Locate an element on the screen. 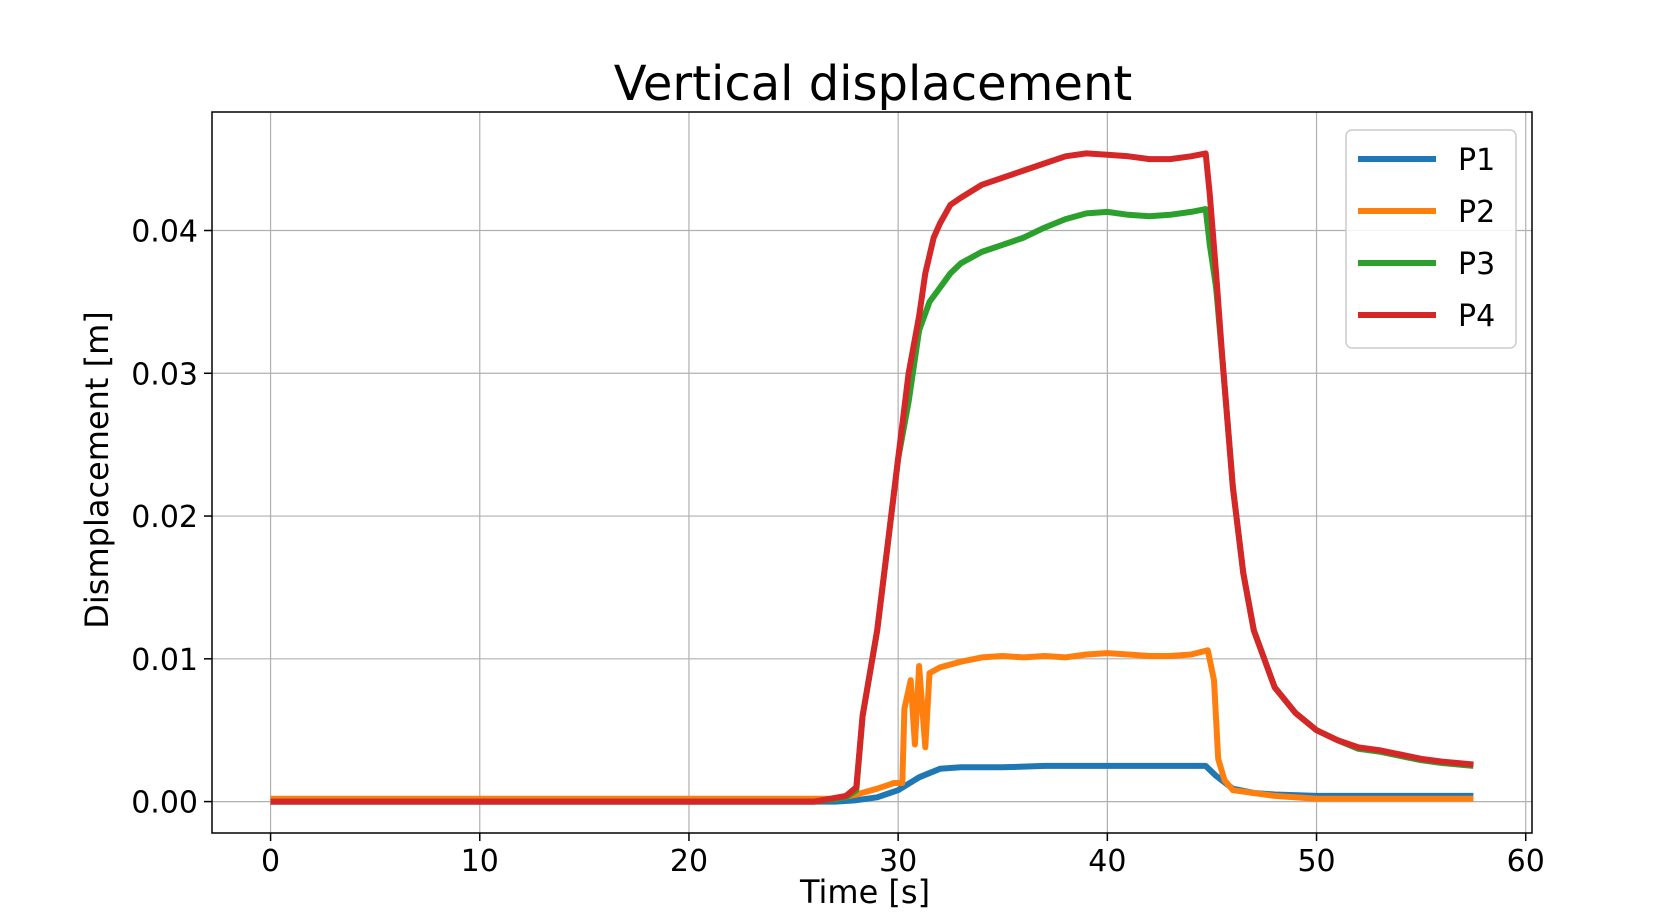  y-tick-label: 0.02 is located at coordinates (164, 517).